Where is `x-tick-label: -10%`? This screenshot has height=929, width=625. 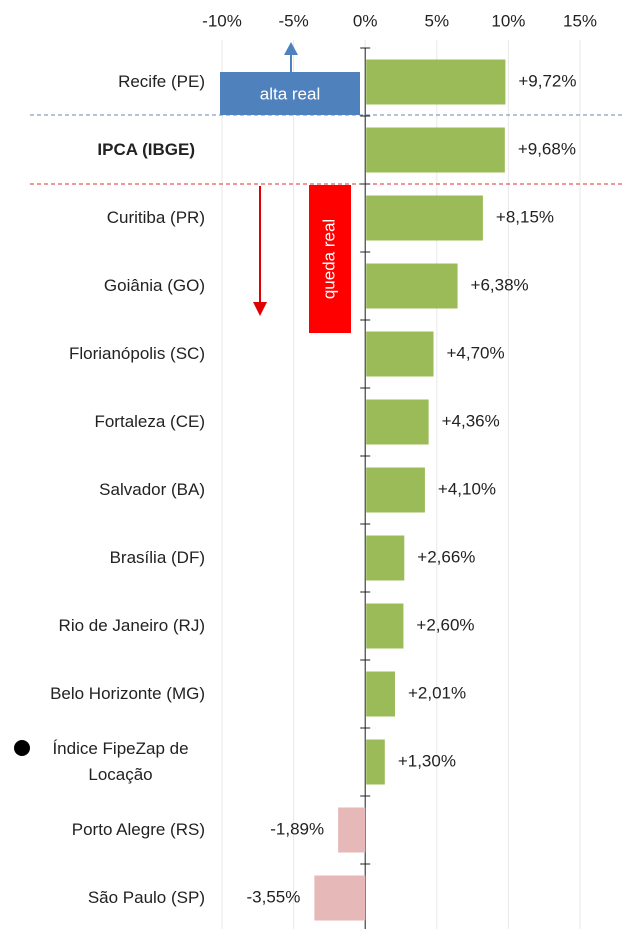 x-tick-label: -10% is located at coordinates (222, 20).